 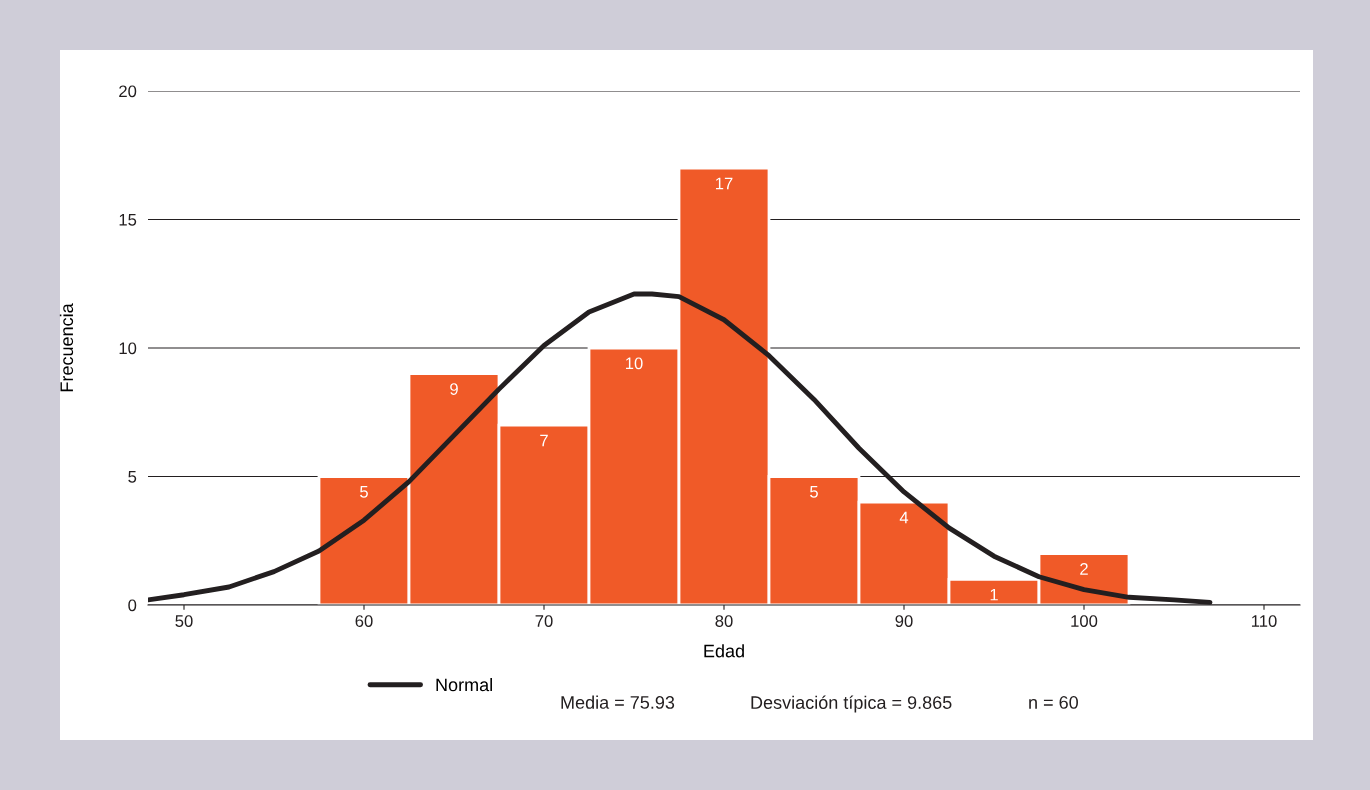 What do you see at coordinates (184, 621) in the screenshot?
I see `x-tick-label: 50` at bounding box center [184, 621].